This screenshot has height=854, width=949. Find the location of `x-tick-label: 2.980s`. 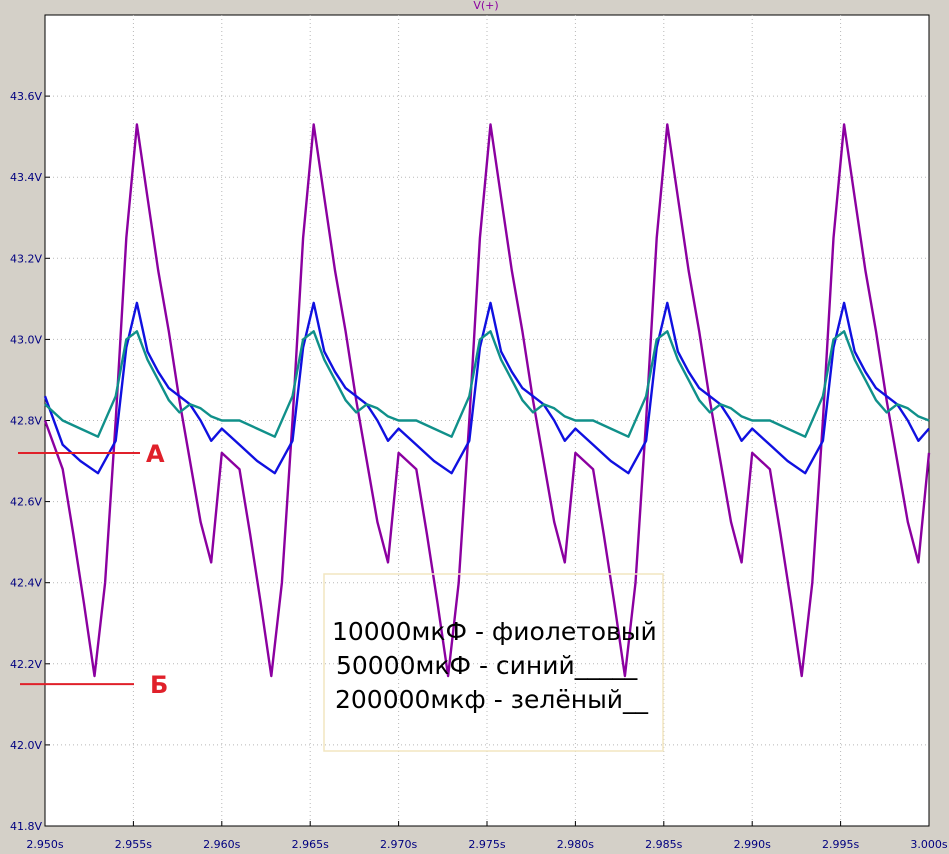

x-tick-label: 2.980s is located at coordinates (575, 844).